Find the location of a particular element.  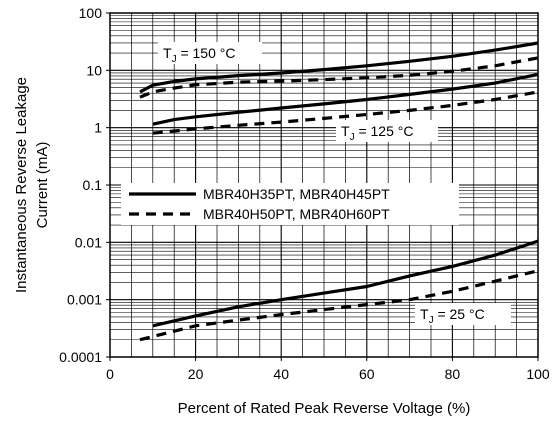

annotation-125c: TJ = 125 °C is located at coordinates (377, 133).